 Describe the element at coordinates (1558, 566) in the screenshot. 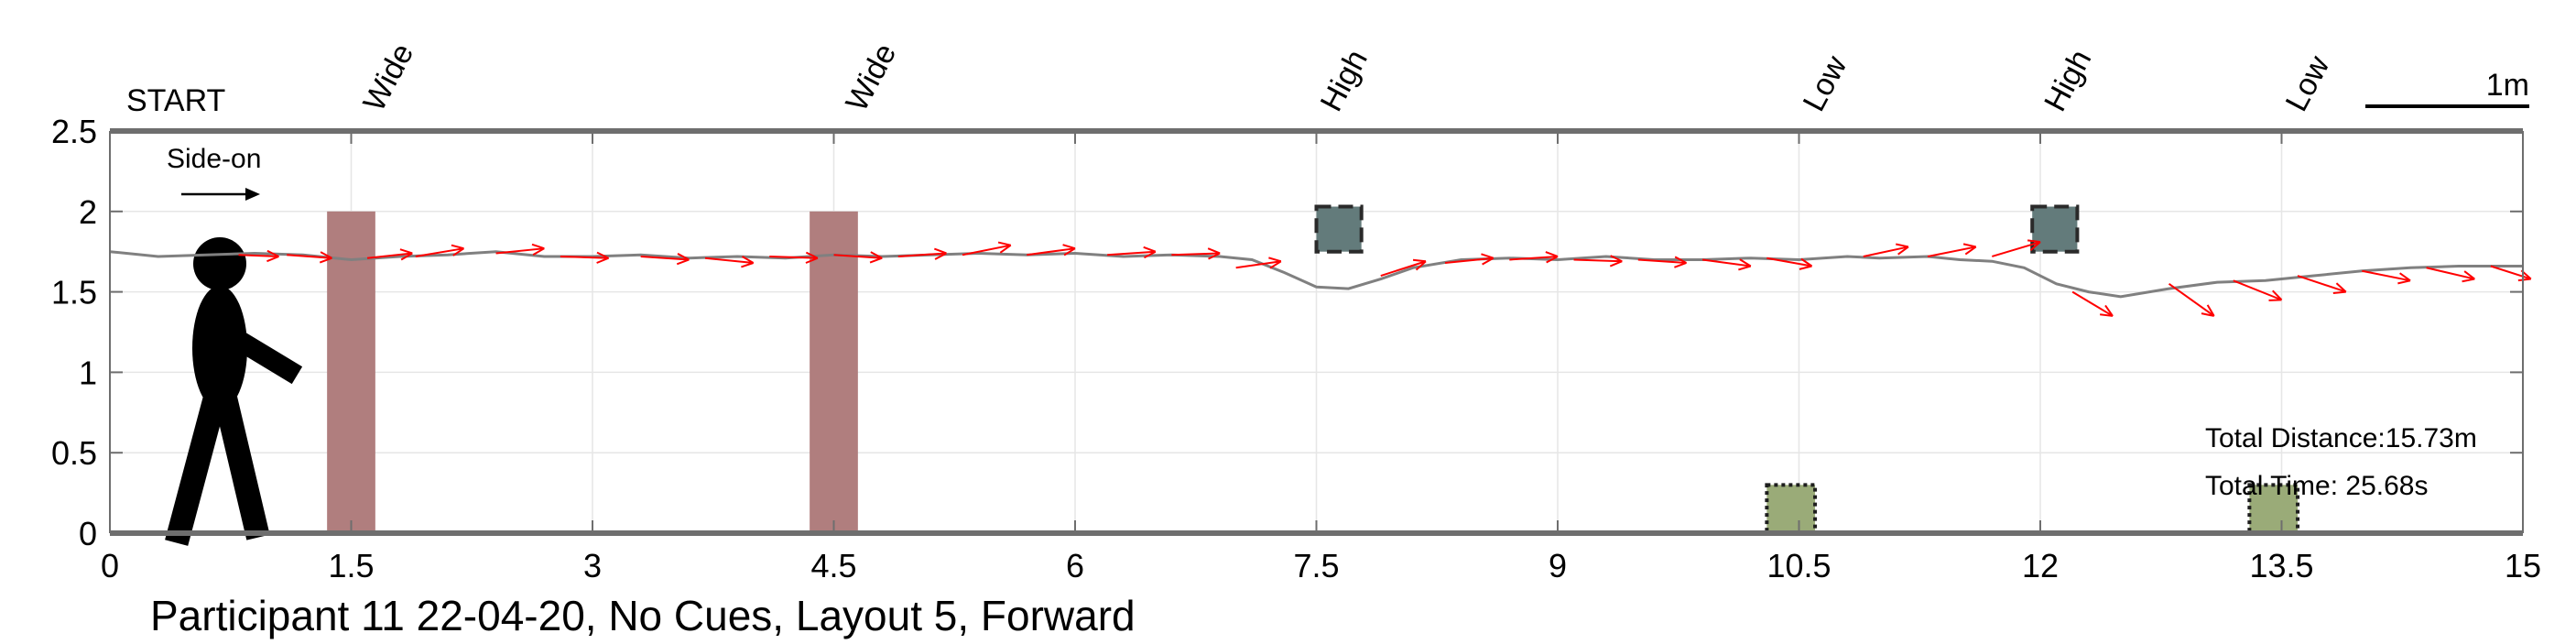

I see `x-tick-label: 9` at that location.